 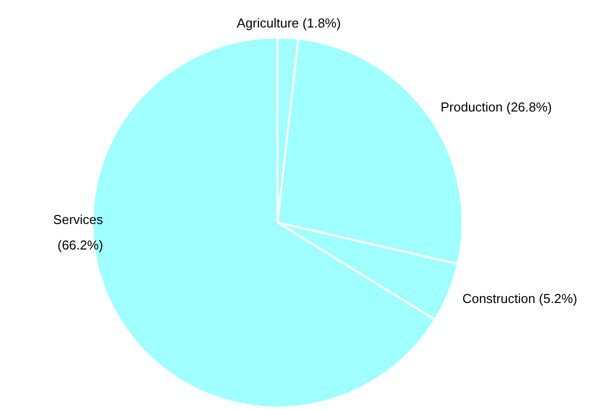 What do you see at coordinates (520, 298) in the screenshot?
I see `slice-label: Construction (5.2%)` at bounding box center [520, 298].